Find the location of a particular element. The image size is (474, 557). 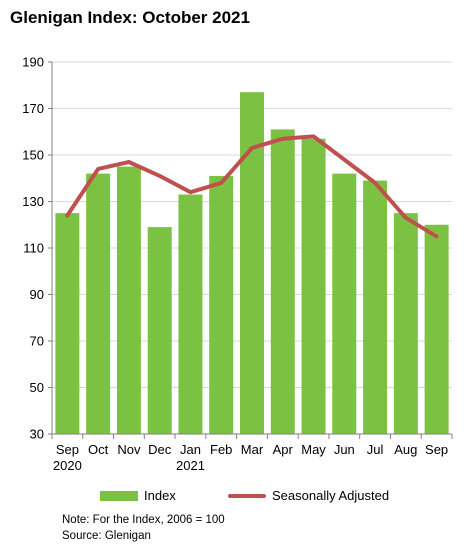

x-tick-year-label: 2020 is located at coordinates (67, 465).